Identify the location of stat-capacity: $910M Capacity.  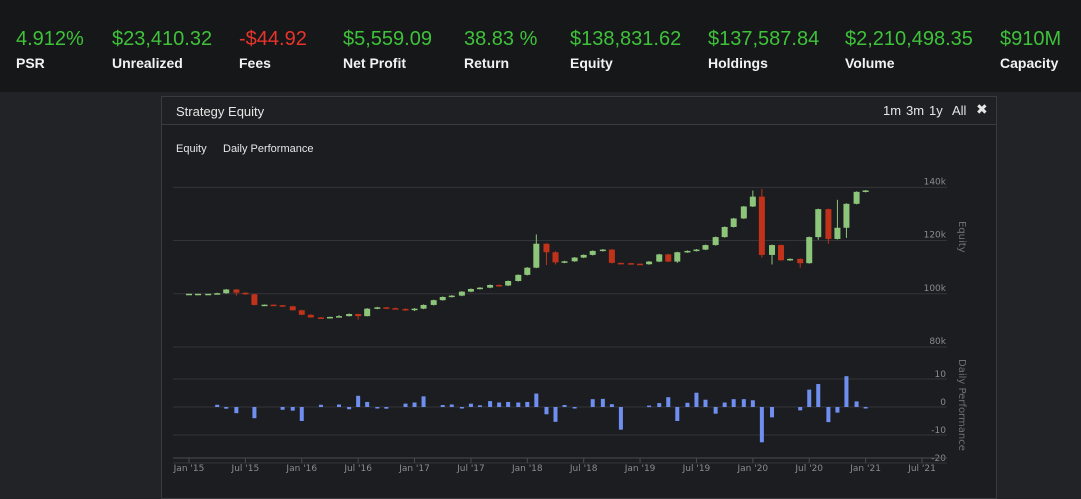
(1030, 49).